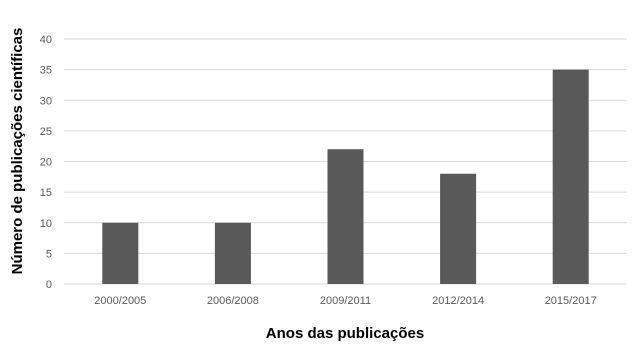 The image size is (637, 344). I want to click on bar-2000-2005, so click(120, 253).